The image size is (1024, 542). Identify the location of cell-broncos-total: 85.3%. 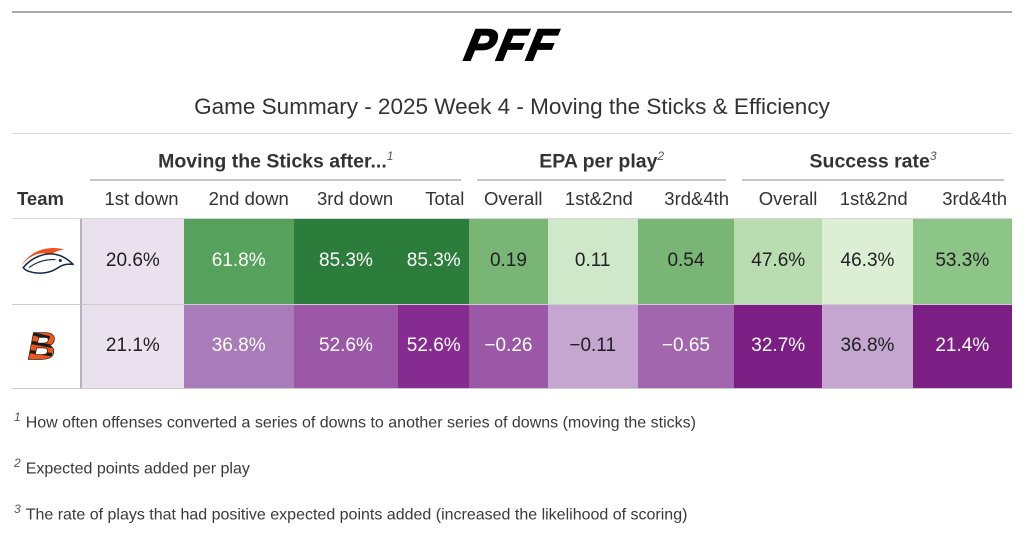
(434, 261).